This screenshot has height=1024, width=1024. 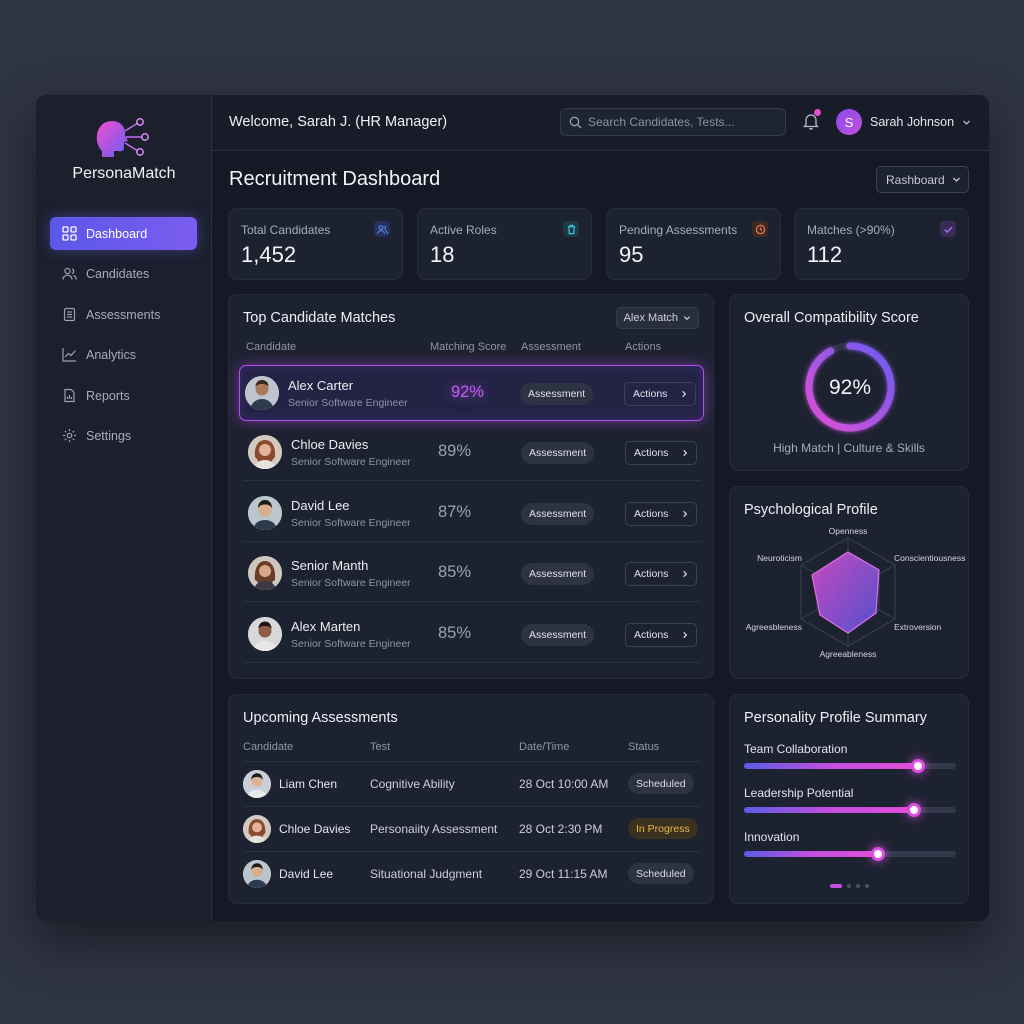 I want to click on candidate-name: Senior Manth, so click(x=330, y=565).